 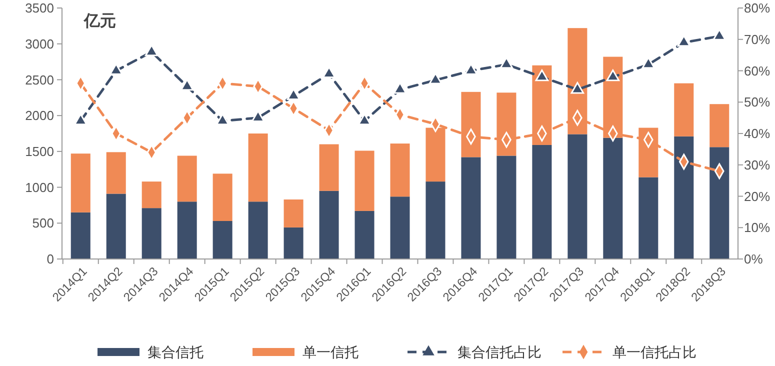 I want to click on y2-tick-label: 30%, so click(x=757, y=164).